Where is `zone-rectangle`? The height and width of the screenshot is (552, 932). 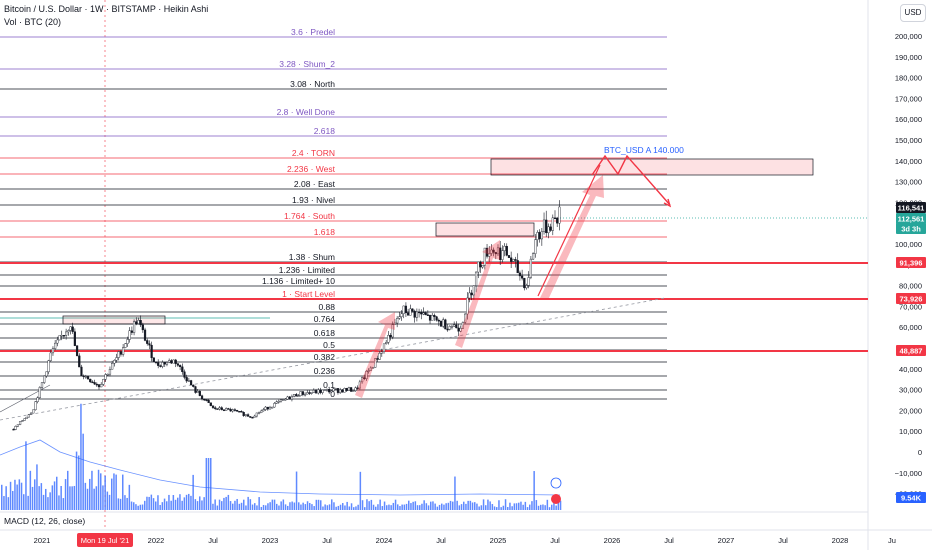
zone-rectangle is located at coordinates (485, 229).